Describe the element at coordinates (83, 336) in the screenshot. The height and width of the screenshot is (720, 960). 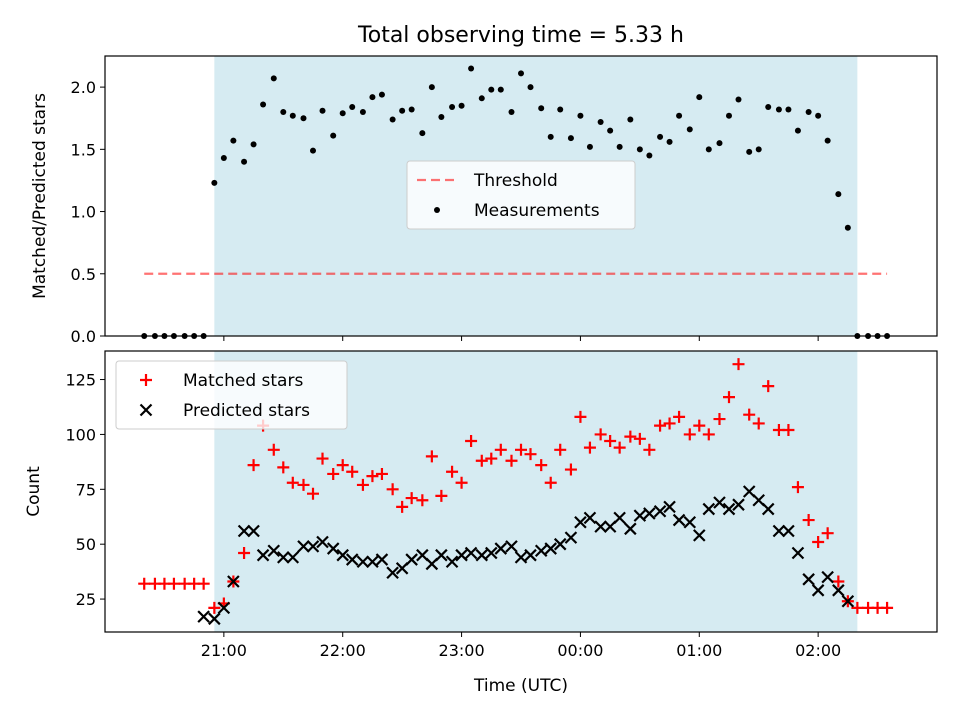
I see `y-tick-label: 0.0` at that location.